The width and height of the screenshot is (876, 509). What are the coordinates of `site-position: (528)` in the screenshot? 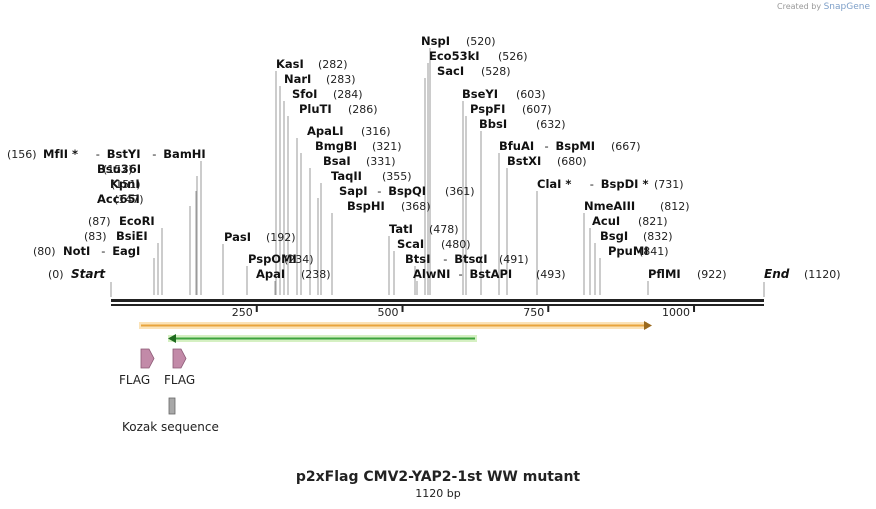 It's located at (496, 71).